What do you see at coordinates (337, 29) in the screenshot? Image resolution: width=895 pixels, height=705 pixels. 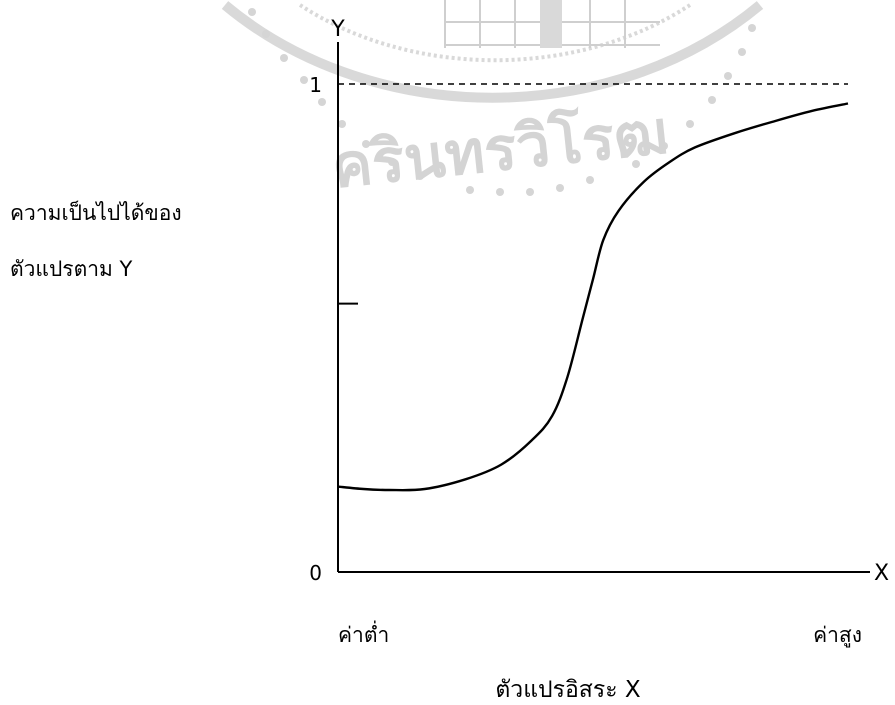 I see `y-axis-letter: Y` at bounding box center [337, 29].